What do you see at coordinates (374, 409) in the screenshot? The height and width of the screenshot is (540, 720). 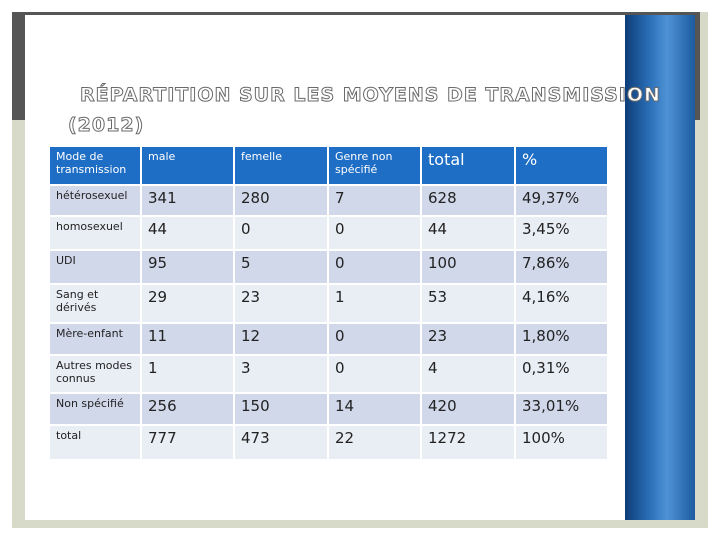 I see `cell: 14` at bounding box center [374, 409].